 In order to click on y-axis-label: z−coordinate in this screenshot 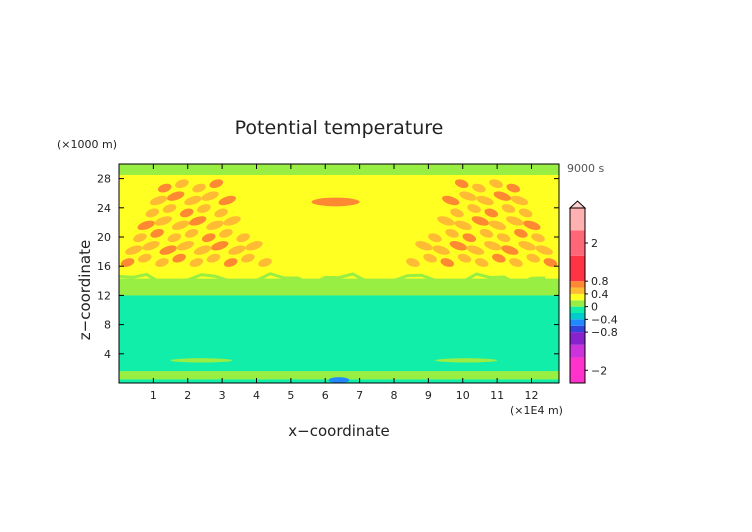, I will do `click(85, 290)`.